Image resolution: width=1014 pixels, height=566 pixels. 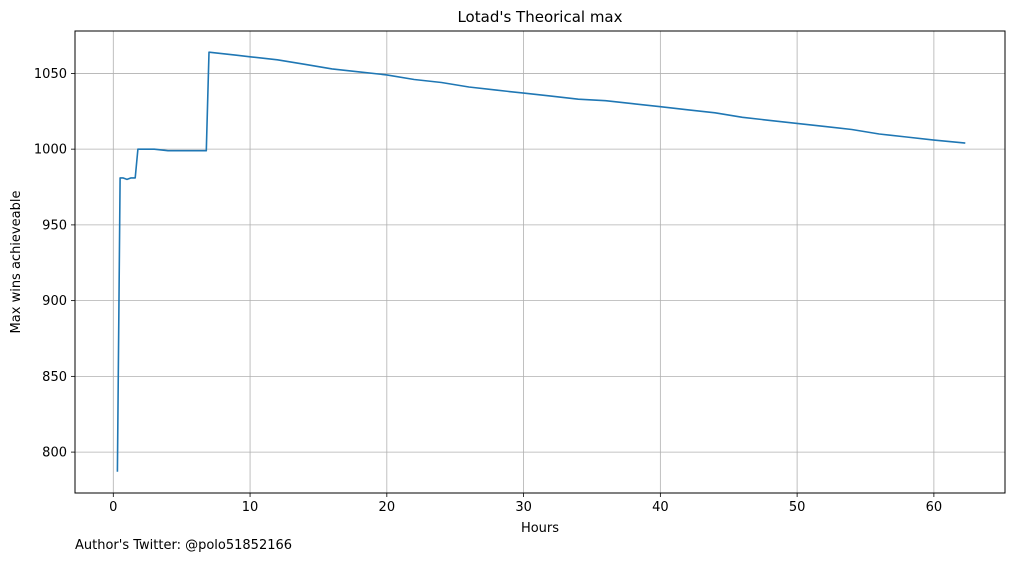 I want to click on x-tick-label: 10, so click(x=250, y=507).